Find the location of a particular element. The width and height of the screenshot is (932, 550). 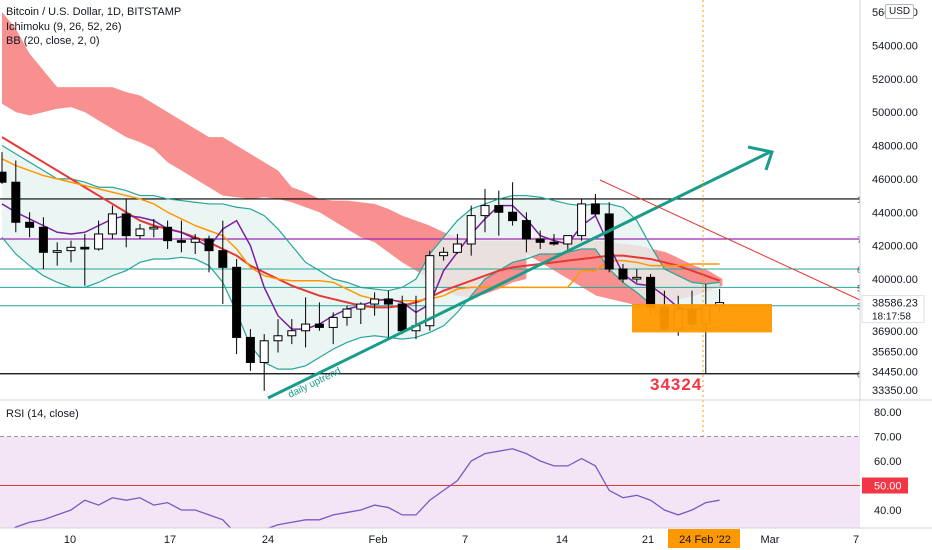

time-tick-label: 7 is located at coordinates (465, 540).